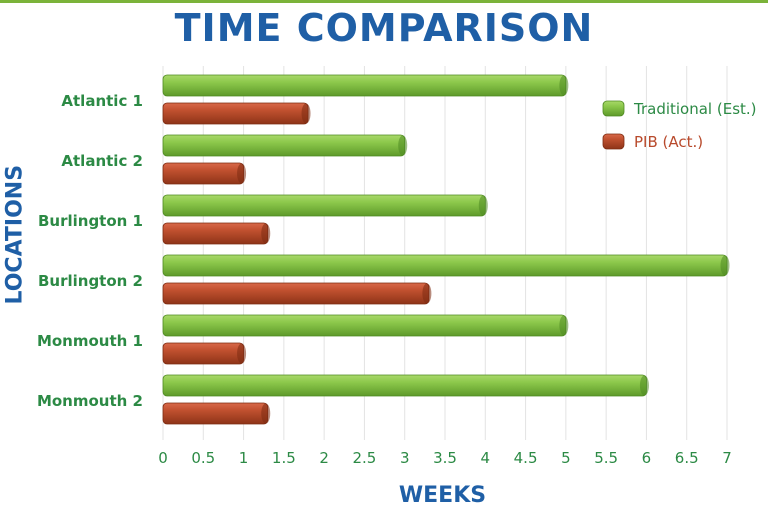 The image size is (768, 513). I want to click on x-tick-label: 0, so click(163, 458).